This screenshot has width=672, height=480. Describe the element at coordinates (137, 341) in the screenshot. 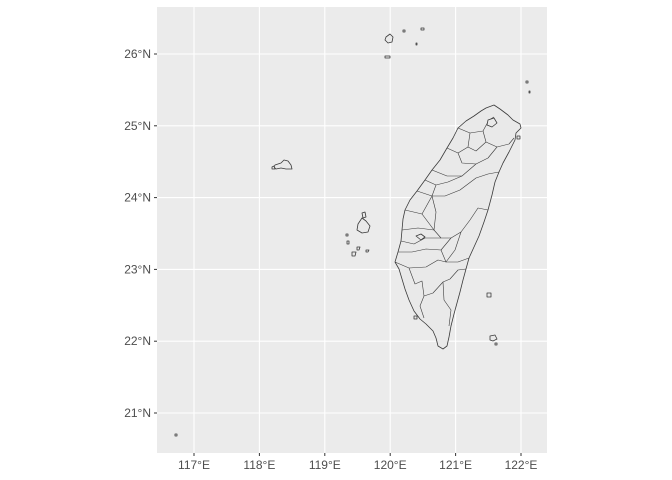

I see `y-tick-label: 22°N` at that location.